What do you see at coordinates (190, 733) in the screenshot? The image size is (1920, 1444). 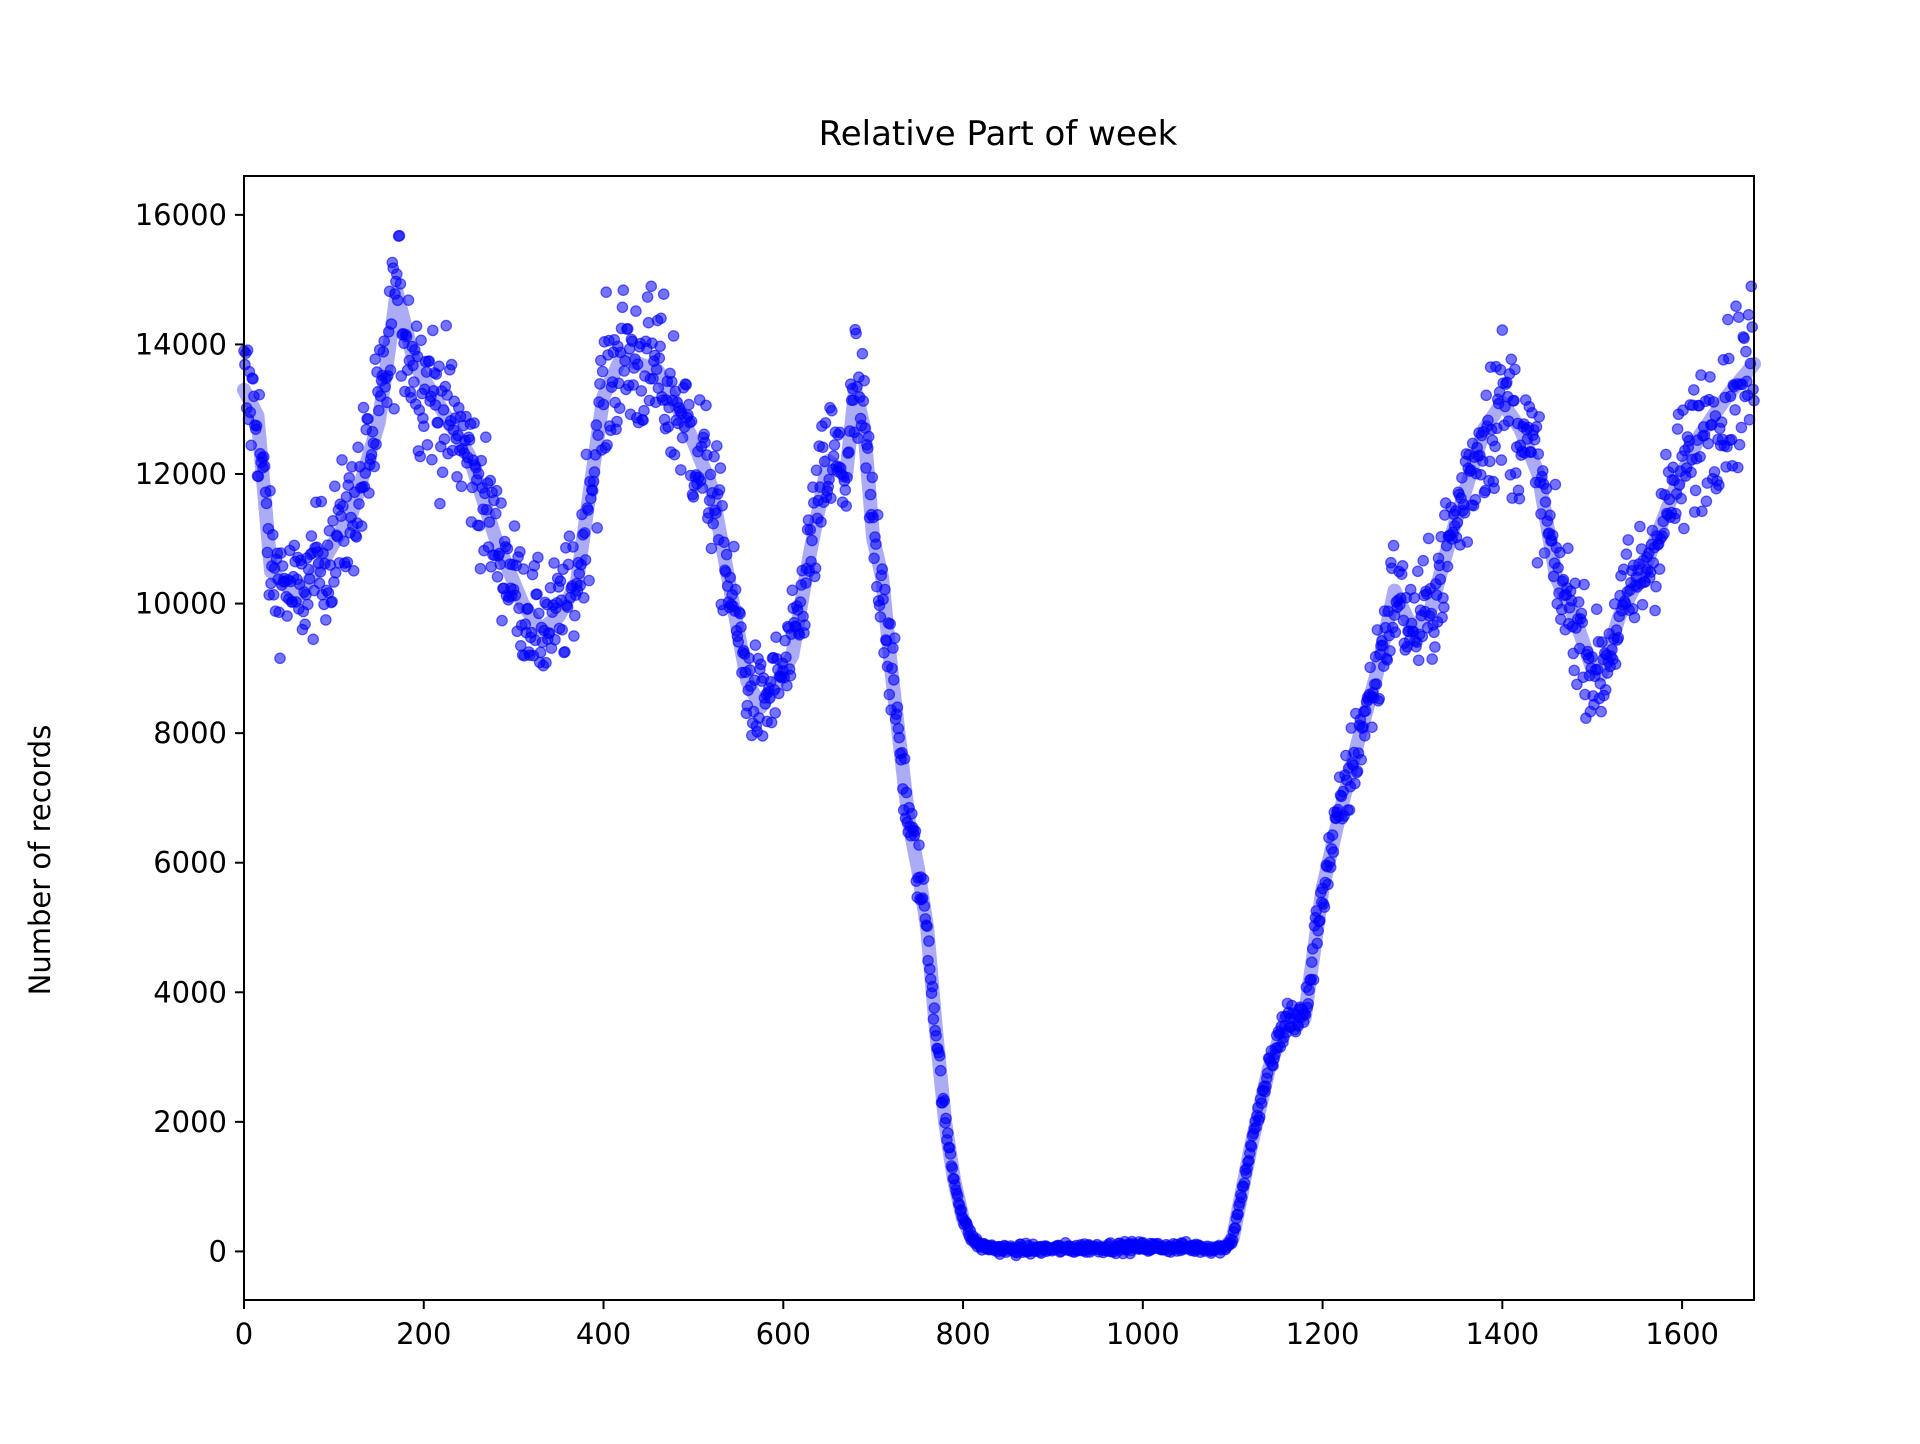 I see `y-tick-label: 8000` at bounding box center [190, 733].